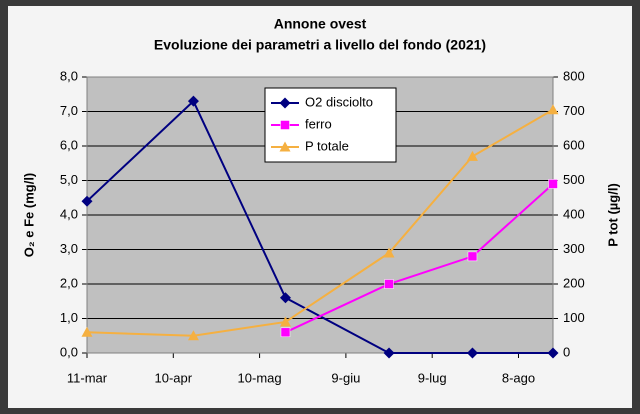 The height and width of the screenshot is (414, 640). What do you see at coordinates (69, 179) in the screenshot?
I see `y-tick-label: 5,0` at bounding box center [69, 179].